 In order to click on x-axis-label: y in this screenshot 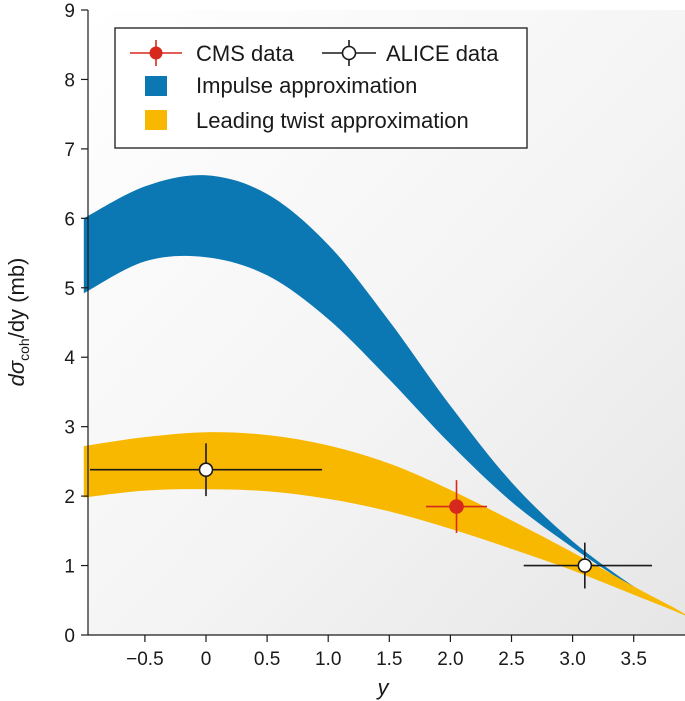, I will do `click(383, 687)`.